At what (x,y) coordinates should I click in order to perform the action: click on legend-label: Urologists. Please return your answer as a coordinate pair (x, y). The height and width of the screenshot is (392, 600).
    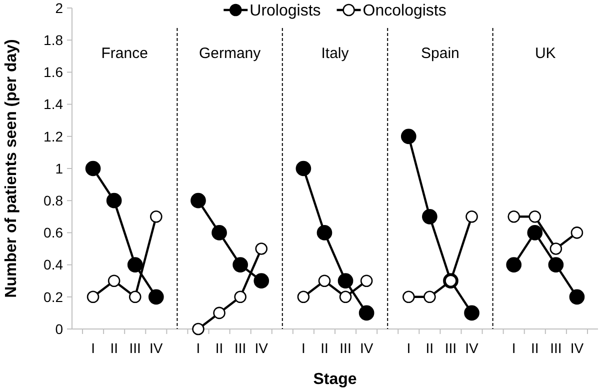
    Looking at the image, I should click on (285, 11).